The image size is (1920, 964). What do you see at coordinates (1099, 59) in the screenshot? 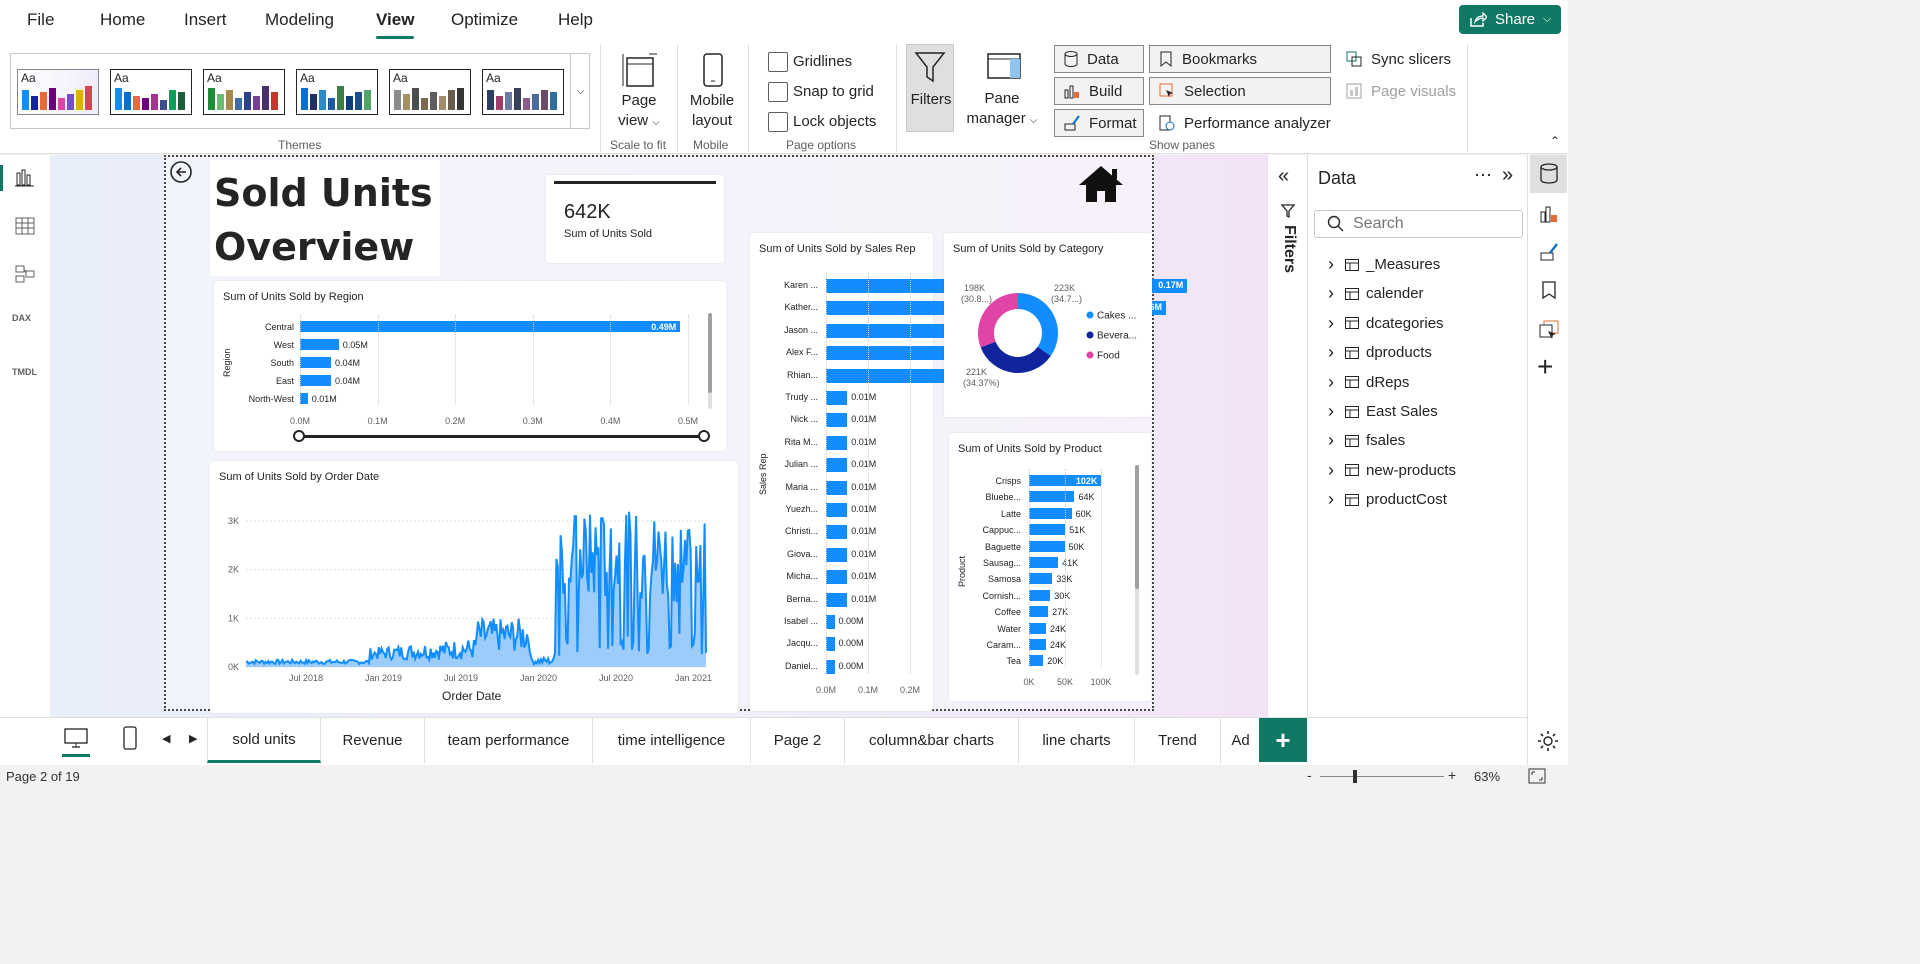
I see `data-pane-button: Data` at bounding box center [1099, 59].